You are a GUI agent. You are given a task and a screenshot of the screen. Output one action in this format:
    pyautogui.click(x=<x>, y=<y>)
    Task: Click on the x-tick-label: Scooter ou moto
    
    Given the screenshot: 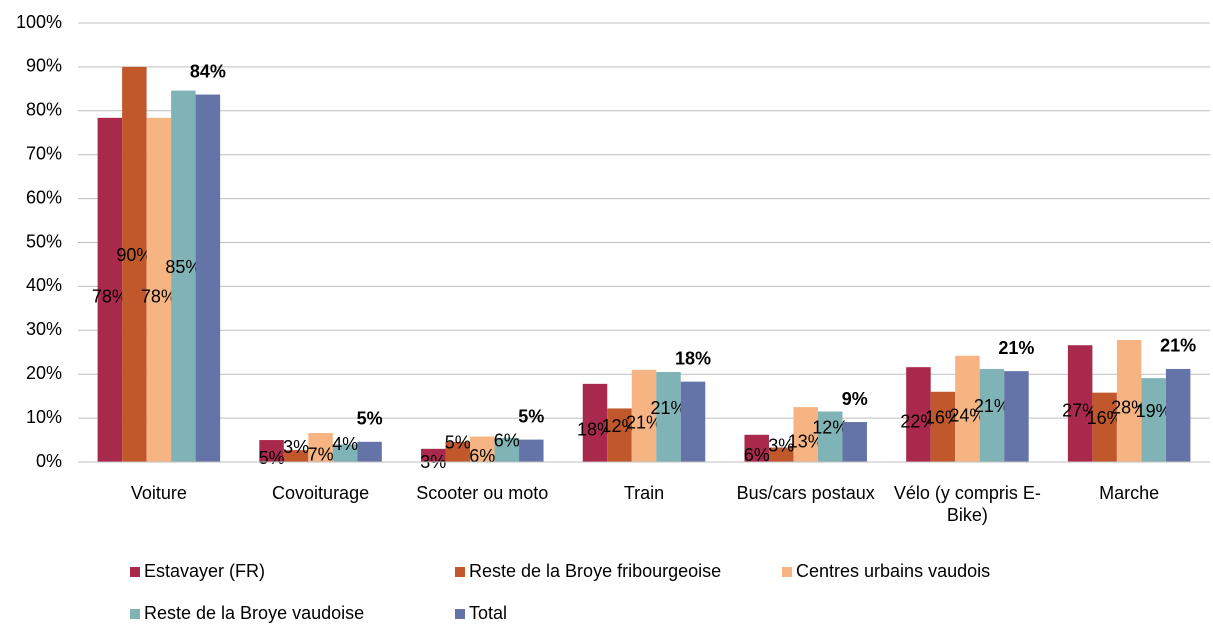 What is the action you would take?
    pyautogui.click(x=482, y=493)
    